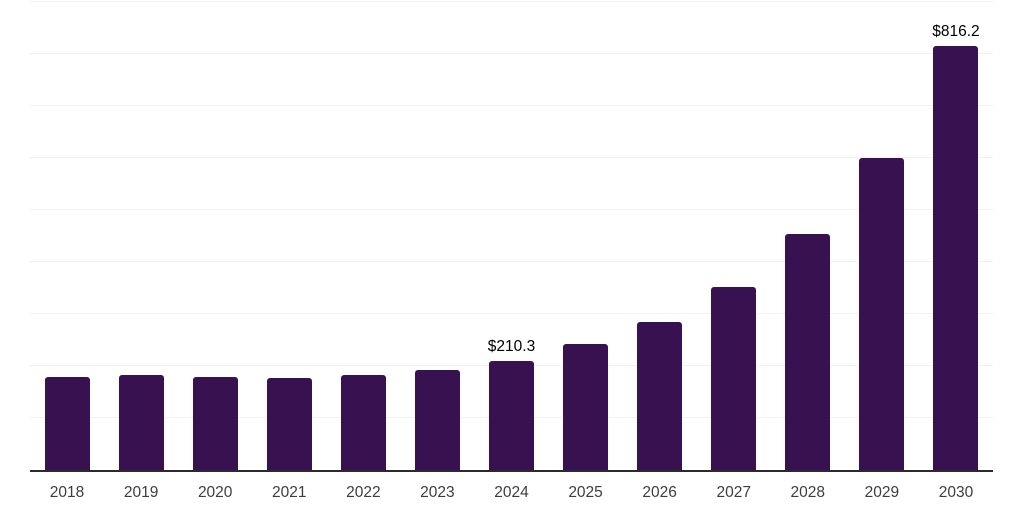  What do you see at coordinates (659, 492) in the screenshot?
I see `x-tick-2026: 2026` at bounding box center [659, 492].